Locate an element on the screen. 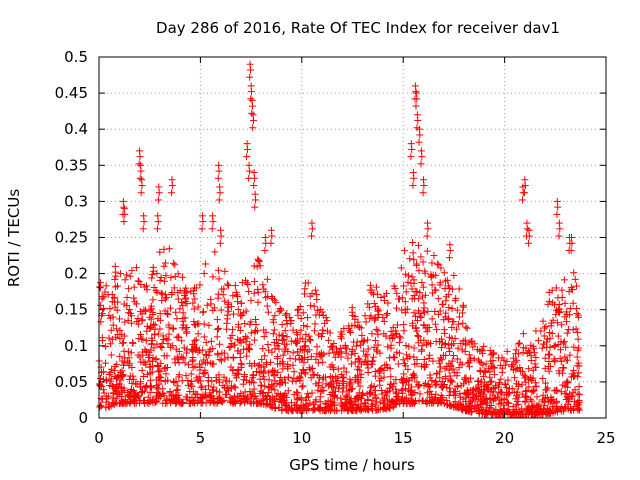  x-tick-labels: 0 5 10 15 20 25 is located at coordinates (354, 438).